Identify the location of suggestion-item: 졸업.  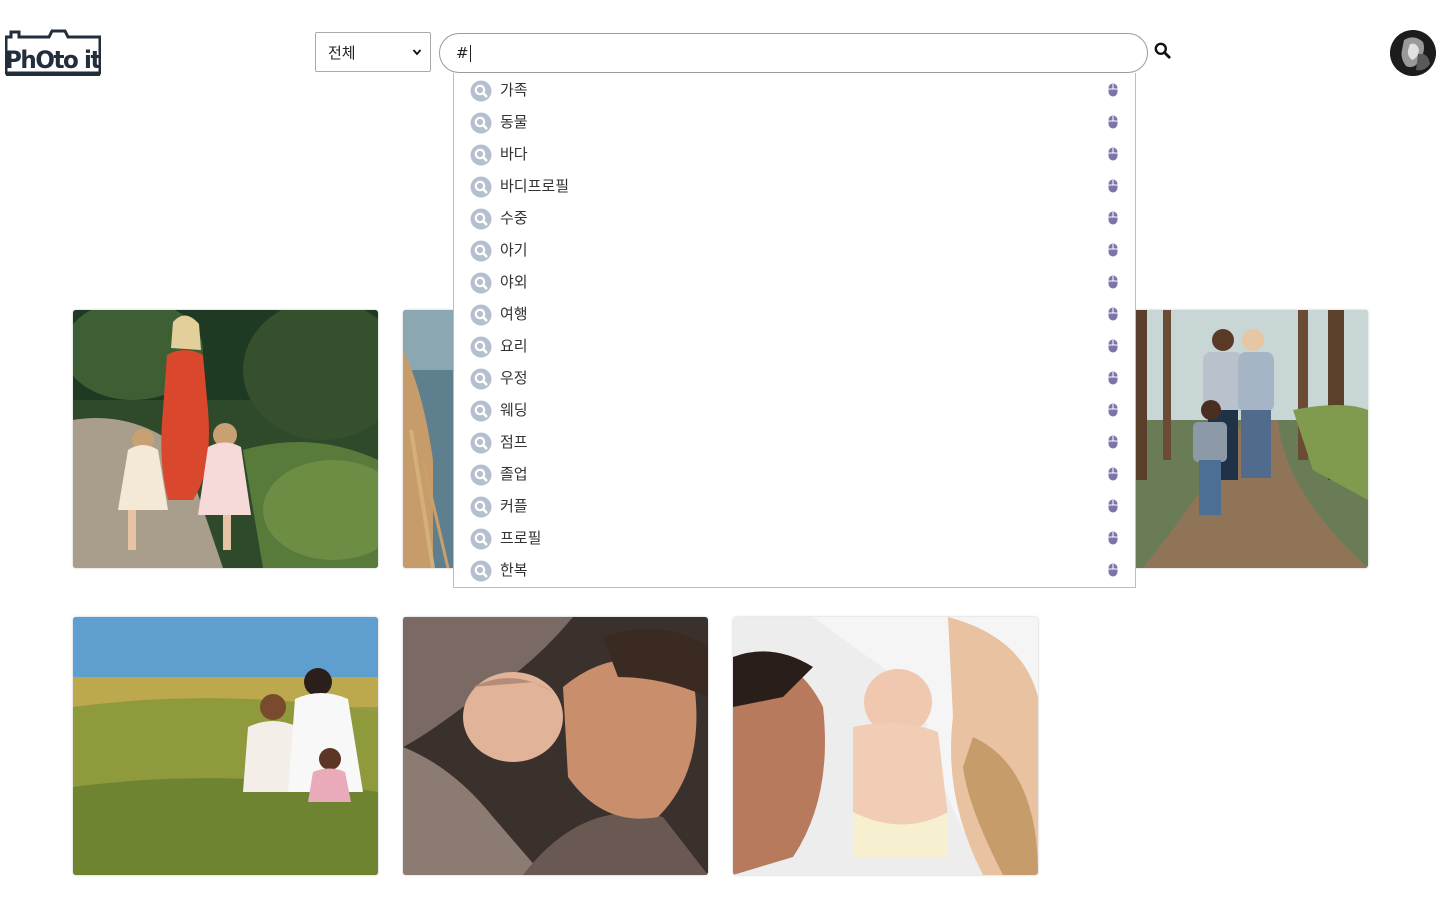
(794, 473).